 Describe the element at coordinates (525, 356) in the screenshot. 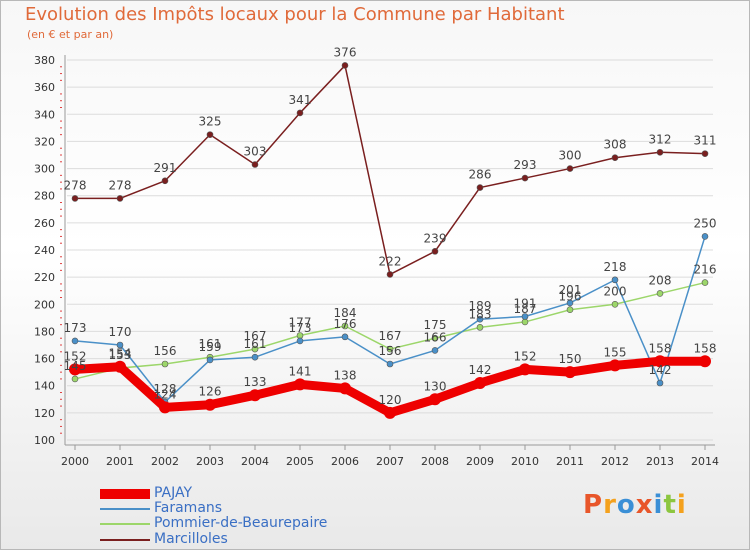

I see `data-label: 152` at that location.